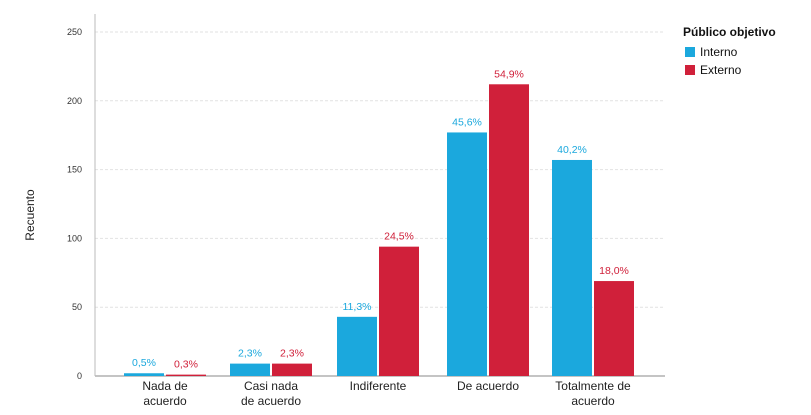  I want to click on data-label: 0,3%, so click(186, 365).